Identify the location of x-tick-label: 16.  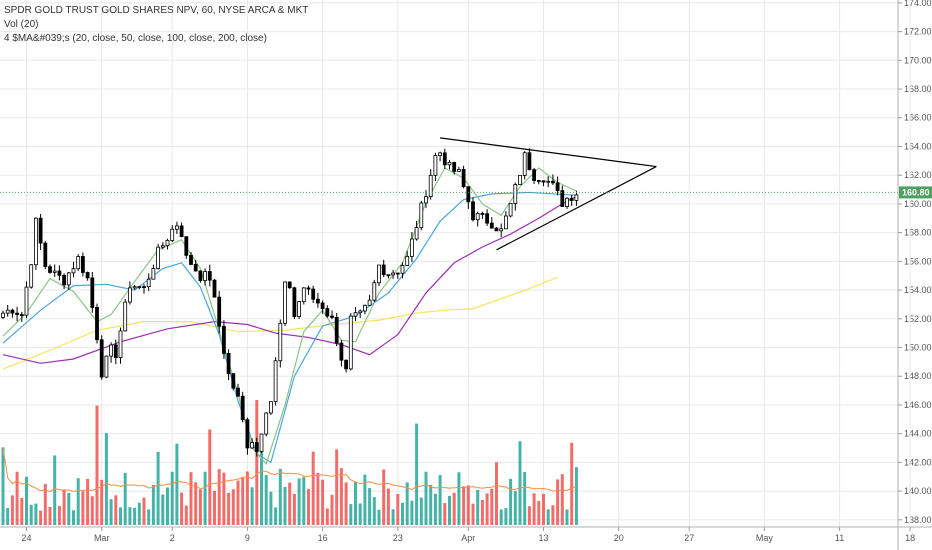
(323, 538).